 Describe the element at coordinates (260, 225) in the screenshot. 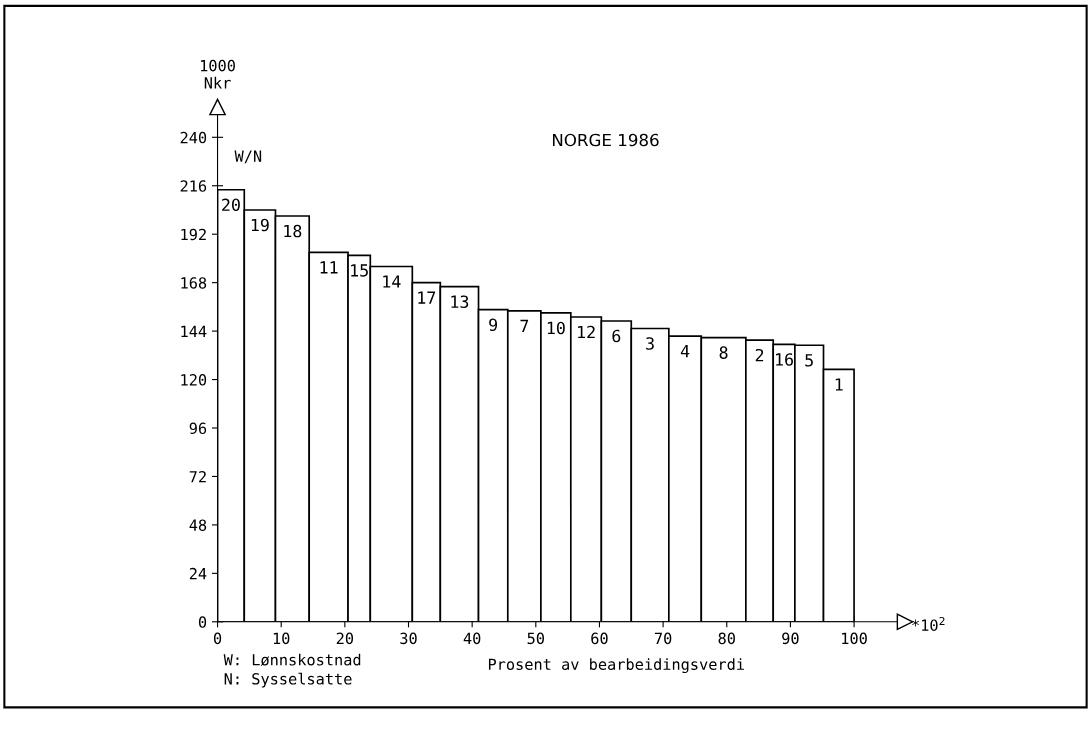

I see `annotation: 19` at that location.